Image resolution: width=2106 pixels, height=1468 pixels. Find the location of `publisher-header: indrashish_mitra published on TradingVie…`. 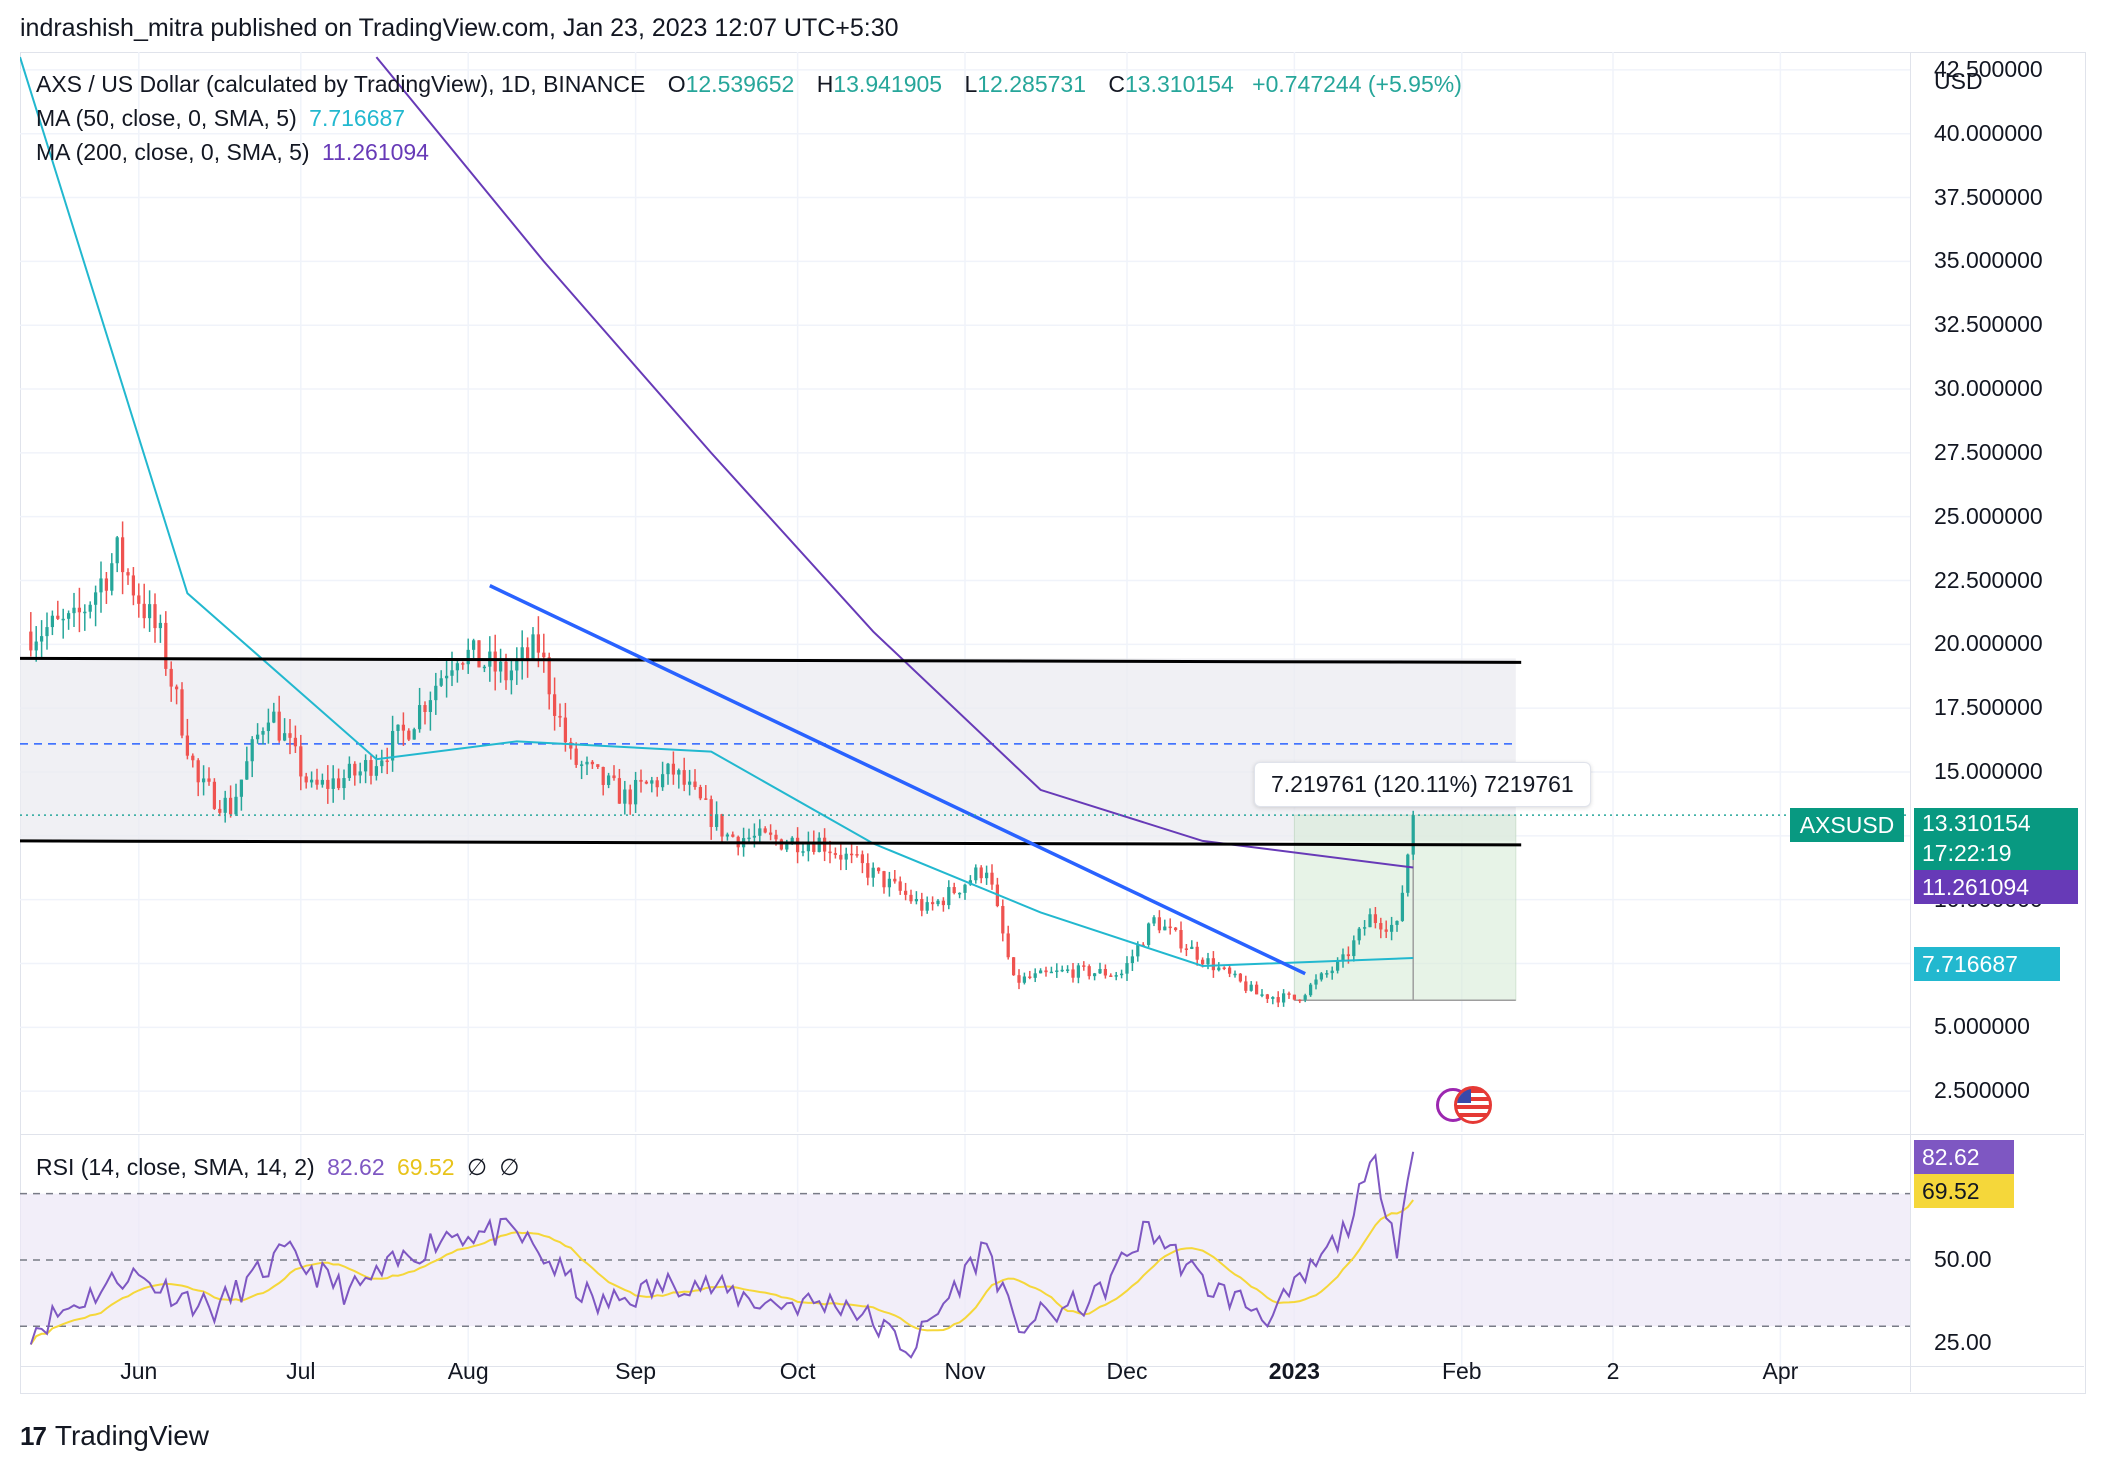

publisher-header: indrashish_mitra published on TradingVie… is located at coordinates (459, 28).